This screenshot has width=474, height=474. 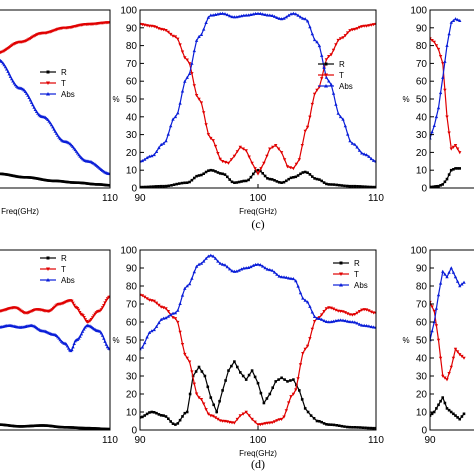 I want to click on y-tick-label: 30, so click(x=422, y=377).